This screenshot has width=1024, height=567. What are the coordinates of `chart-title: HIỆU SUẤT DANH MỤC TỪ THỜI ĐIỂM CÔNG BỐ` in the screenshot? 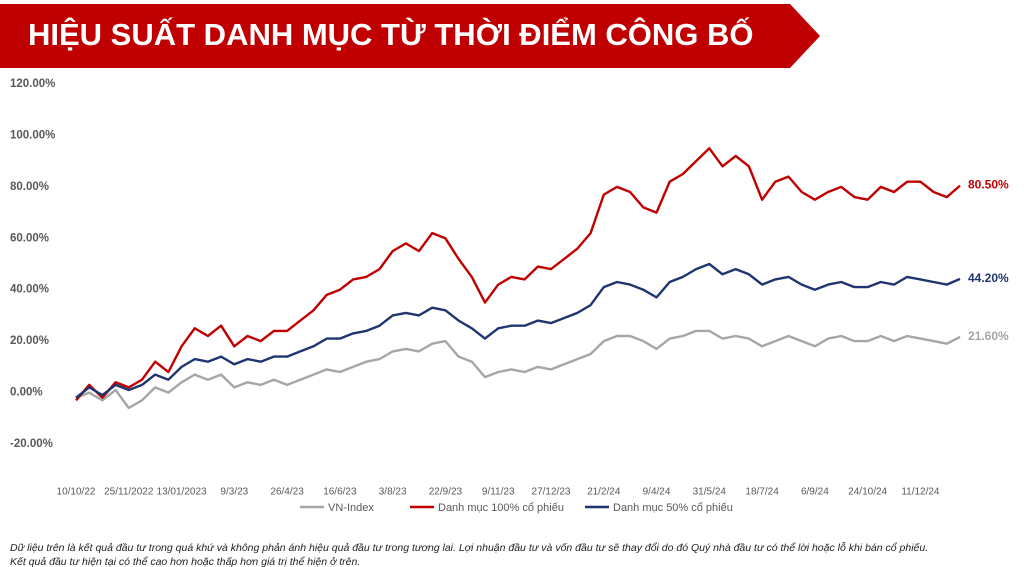 It's located at (391, 34).